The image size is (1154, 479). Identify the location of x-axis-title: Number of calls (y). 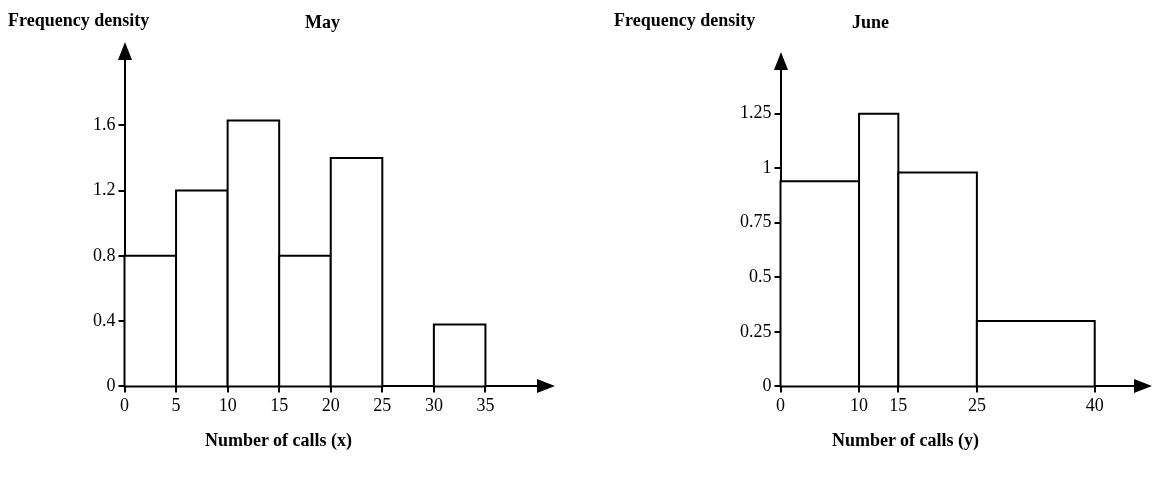
(905, 440).